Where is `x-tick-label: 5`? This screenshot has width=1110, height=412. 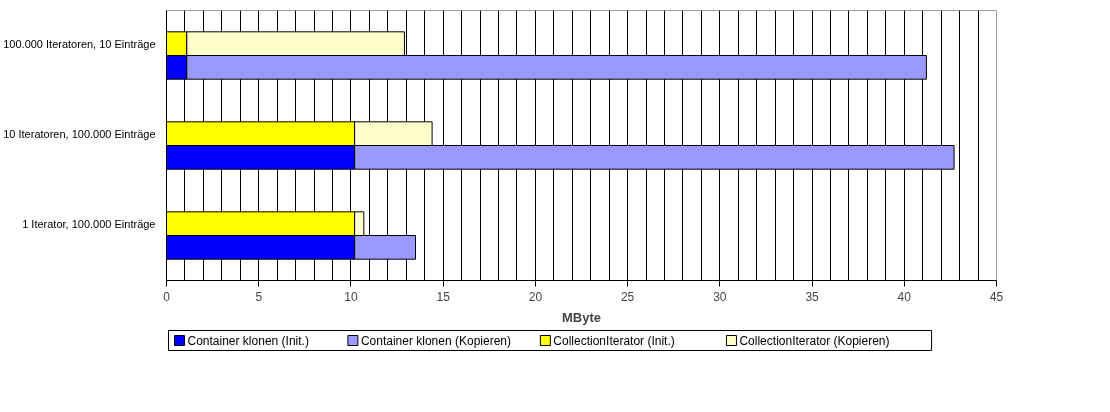 x-tick-label: 5 is located at coordinates (259, 296).